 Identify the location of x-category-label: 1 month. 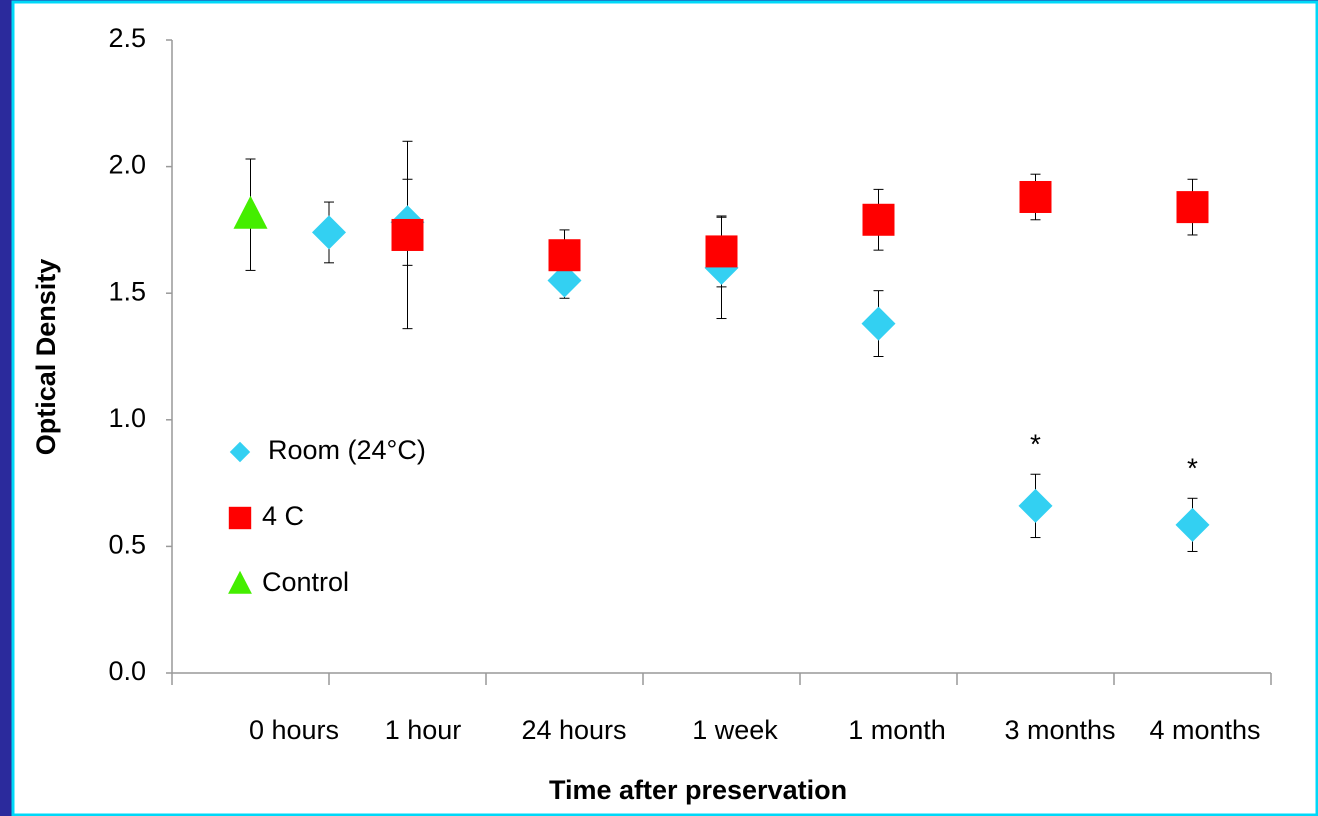
(897, 730).